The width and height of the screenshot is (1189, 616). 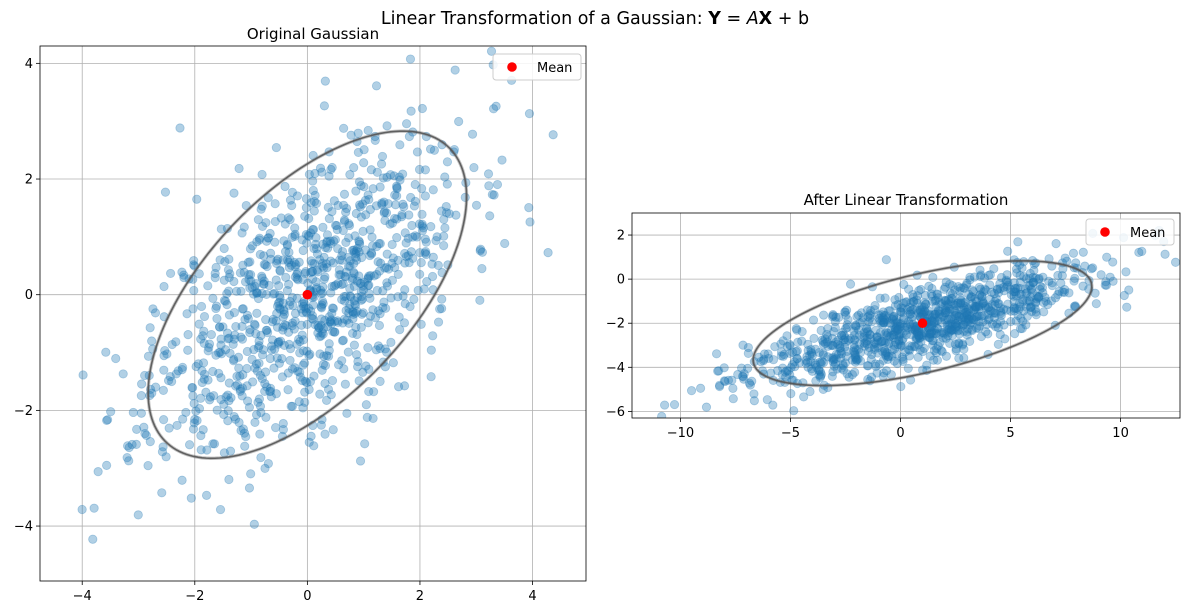 I want to click on suptitle-tail: + b, so click(x=790, y=19).